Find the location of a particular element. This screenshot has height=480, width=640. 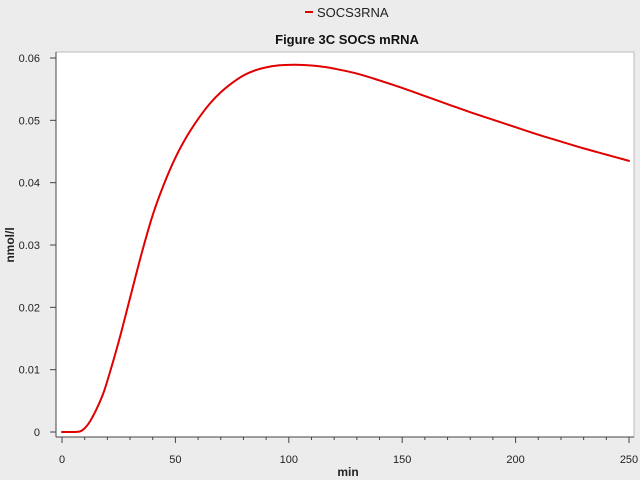

x-axis-label: min is located at coordinates (347, 472).